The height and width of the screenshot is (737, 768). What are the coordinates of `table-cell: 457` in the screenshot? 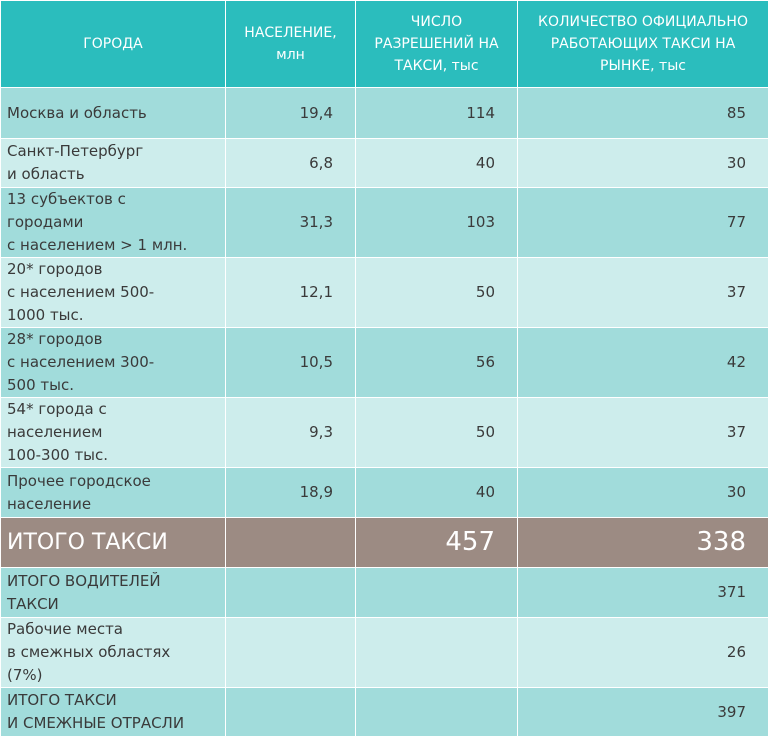 It's located at (437, 543).